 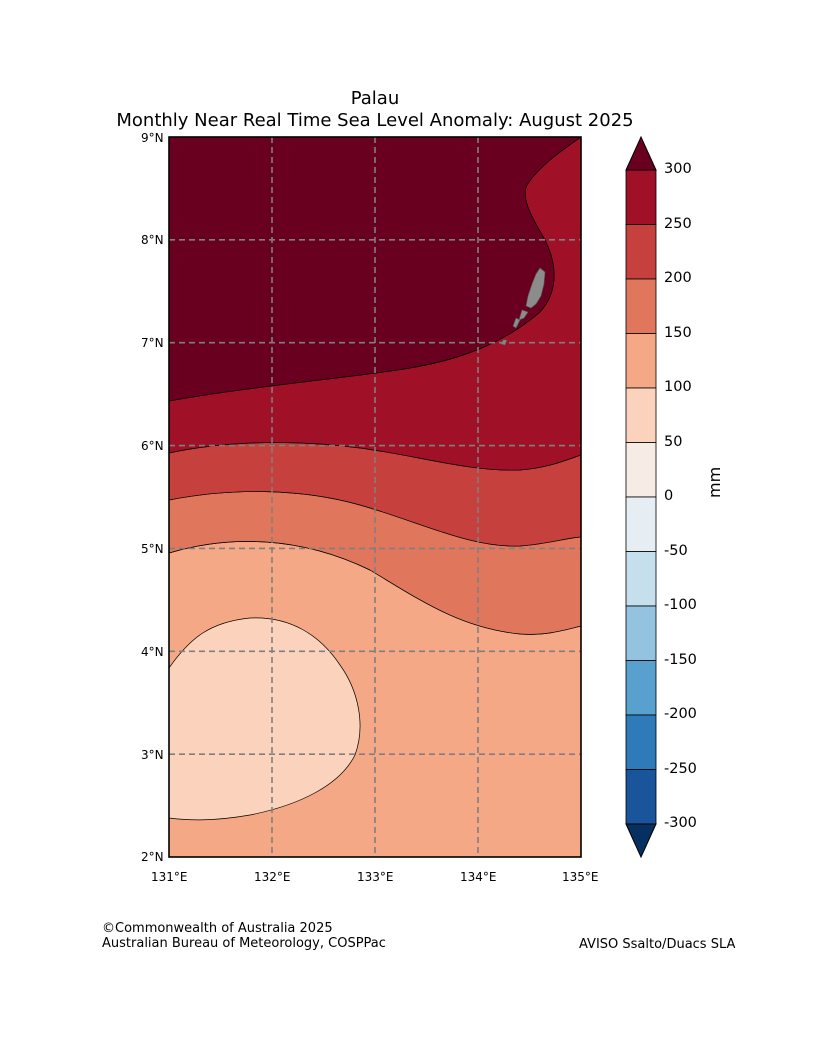 What do you see at coordinates (152, 652) in the screenshot?
I see `lat-tick-4: 4°N` at bounding box center [152, 652].